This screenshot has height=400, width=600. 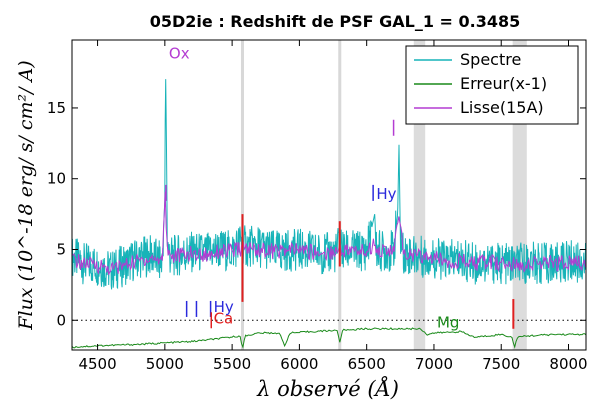 I want to click on y-tick-label-2: 10, so click(x=56, y=179).